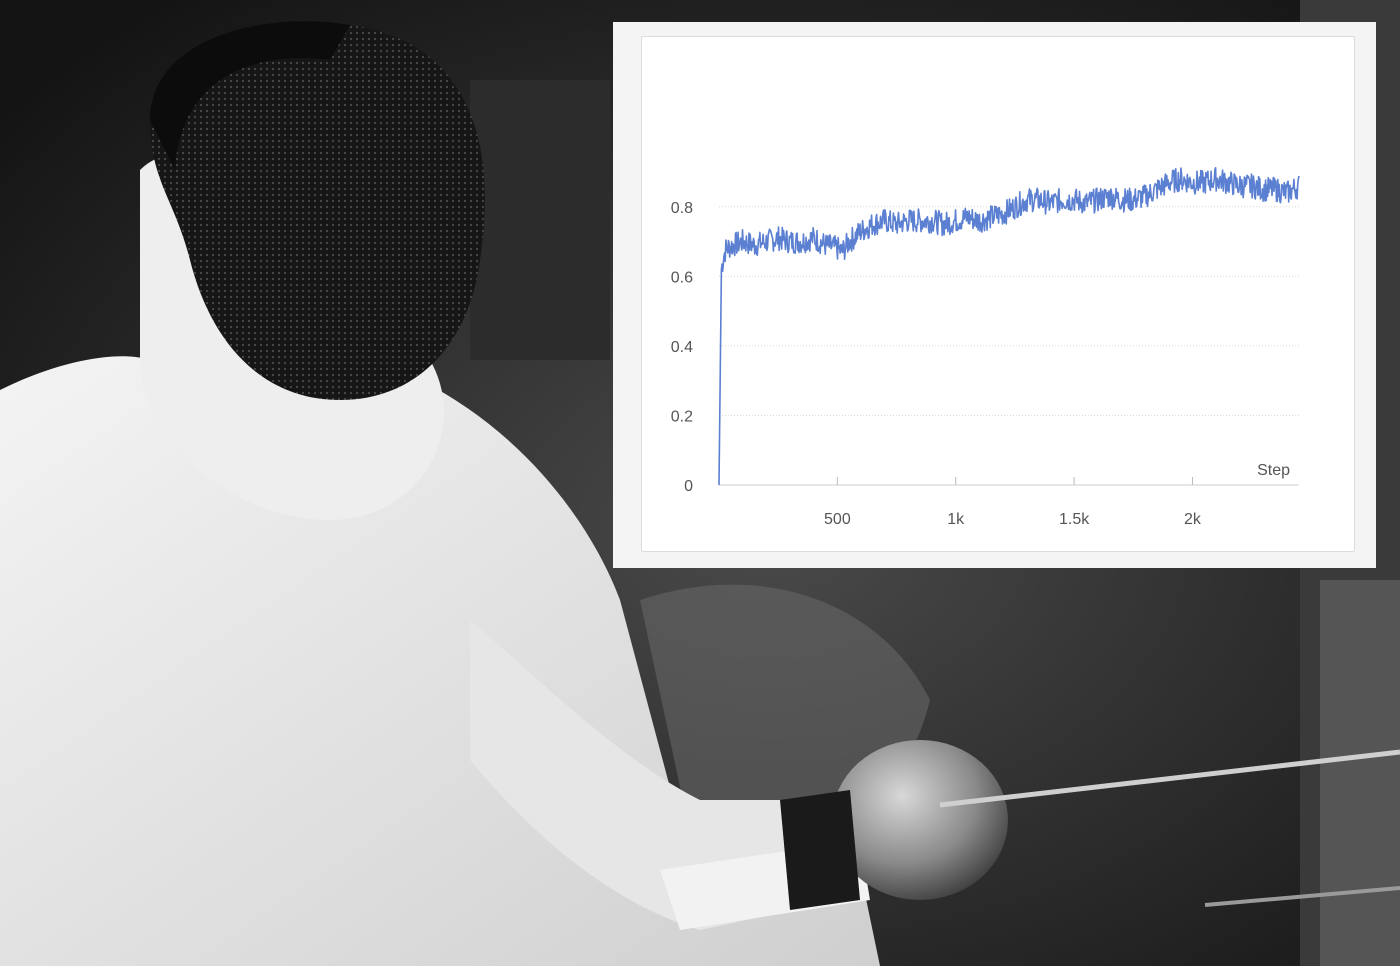 The width and height of the screenshot is (1400, 966). What do you see at coordinates (1074, 519) in the screenshot?
I see `x-tick-label: 1.5k` at bounding box center [1074, 519].